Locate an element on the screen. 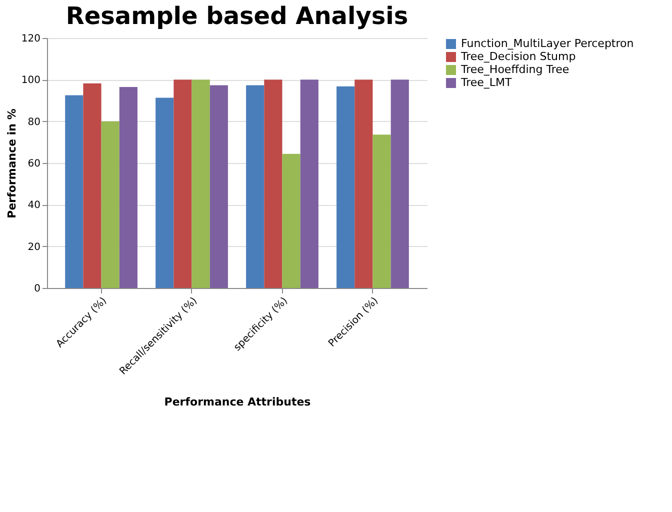 This screenshot has height=512, width=672. y-tick-label: 120 is located at coordinates (30, 39).